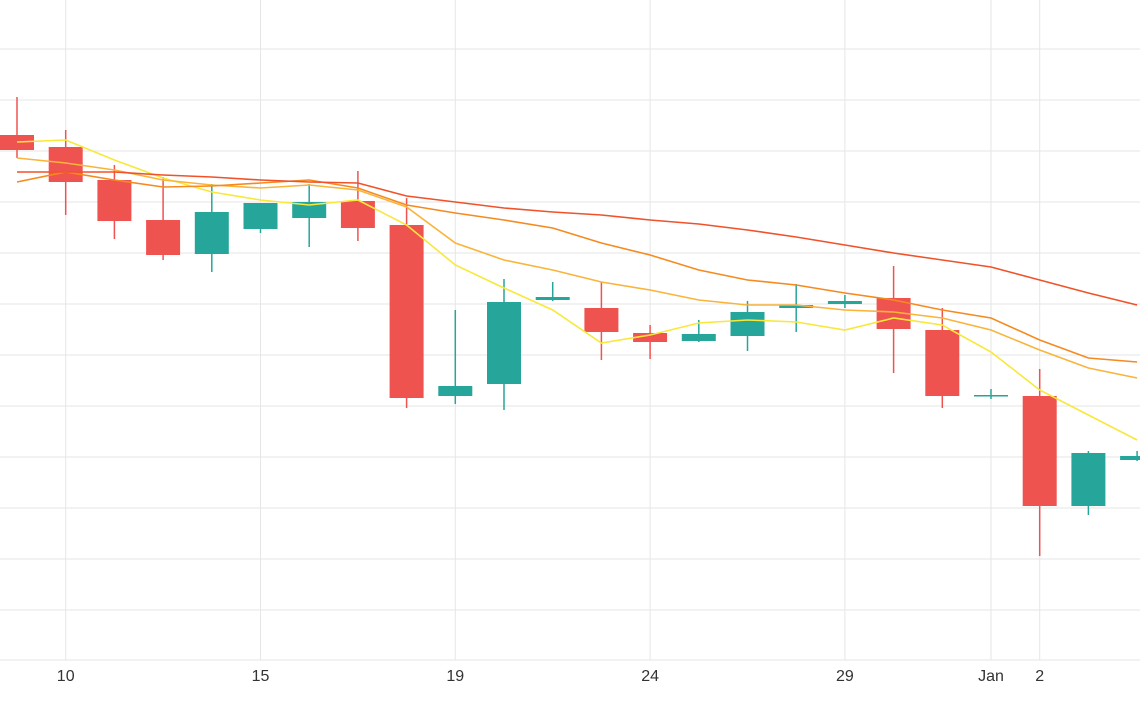 This screenshot has width=1140, height=710. Describe the element at coordinates (650, 676) in the screenshot. I see `x-tick-label: 24` at that location.